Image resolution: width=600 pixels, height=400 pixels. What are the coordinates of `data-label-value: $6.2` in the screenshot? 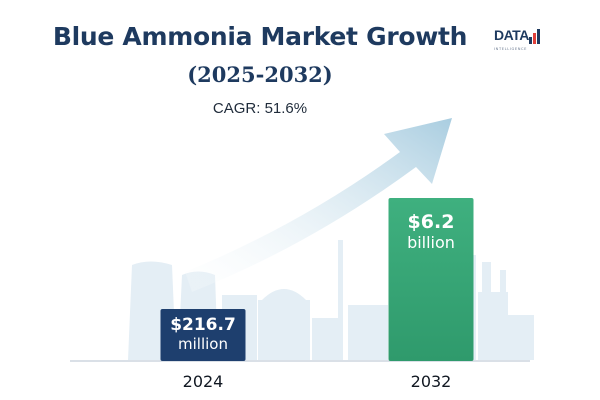 It's located at (431, 222).